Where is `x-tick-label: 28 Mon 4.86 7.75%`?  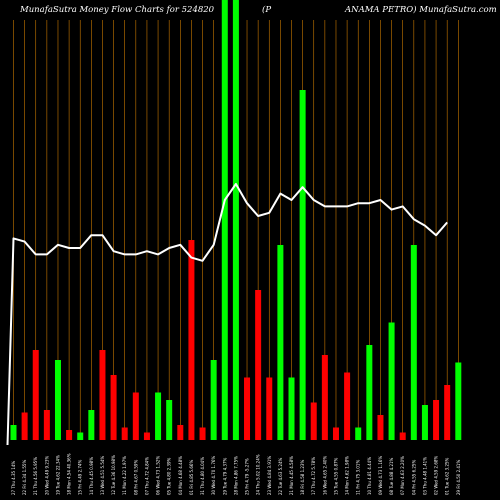 x-tick-label: 28 Mon 4.86 7.75% is located at coordinates (235, 475).